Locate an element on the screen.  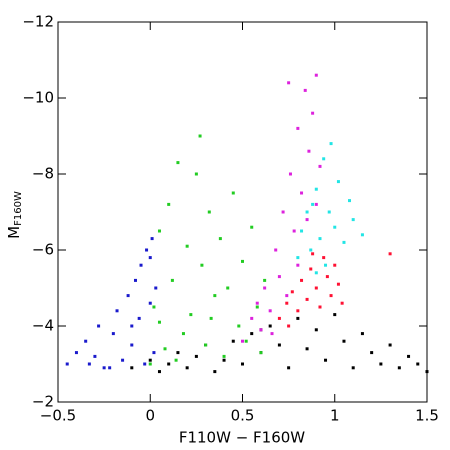
x-tick-label: 0.5 is located at coordinates (243, 416).